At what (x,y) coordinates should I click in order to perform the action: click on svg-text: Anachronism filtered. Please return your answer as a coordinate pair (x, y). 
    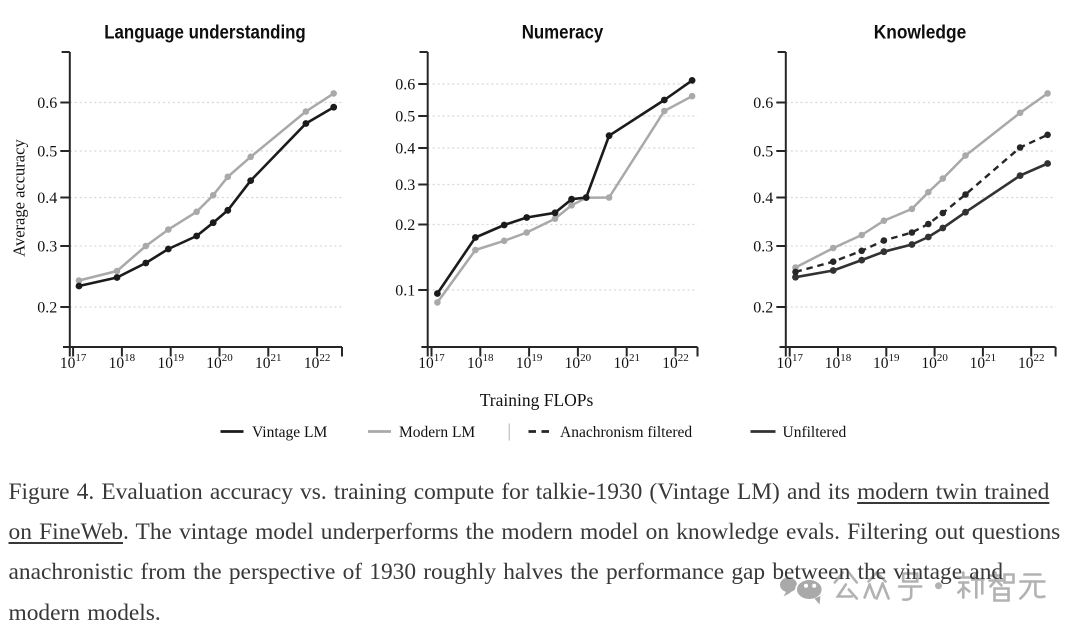
    Looking at the image, I should click on (626, 432).